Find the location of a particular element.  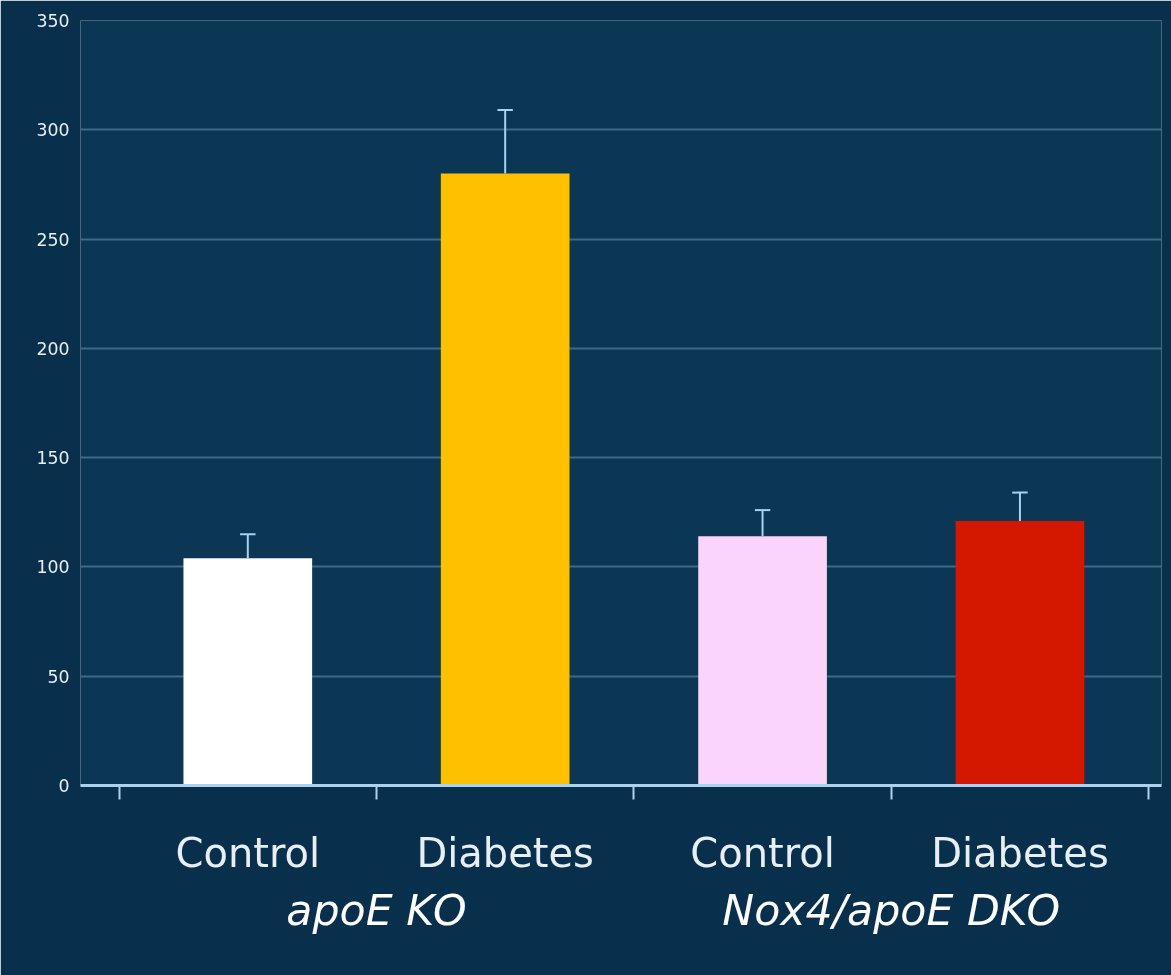

y-tick-label: 150 is located at coordinates (53, 458).